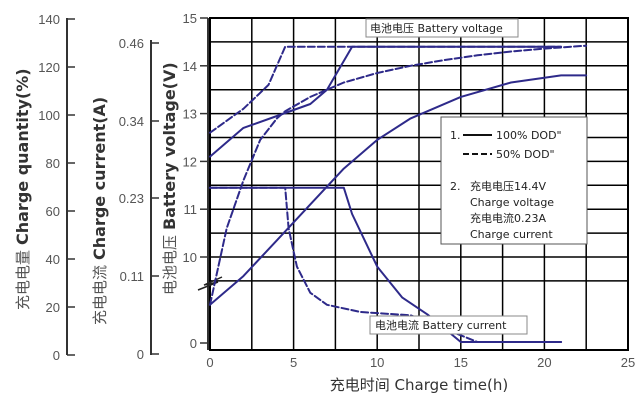 The width and height of the screenshot is (643, 395). I want to click on quantity-tick-label: 60, so click(53, 211).